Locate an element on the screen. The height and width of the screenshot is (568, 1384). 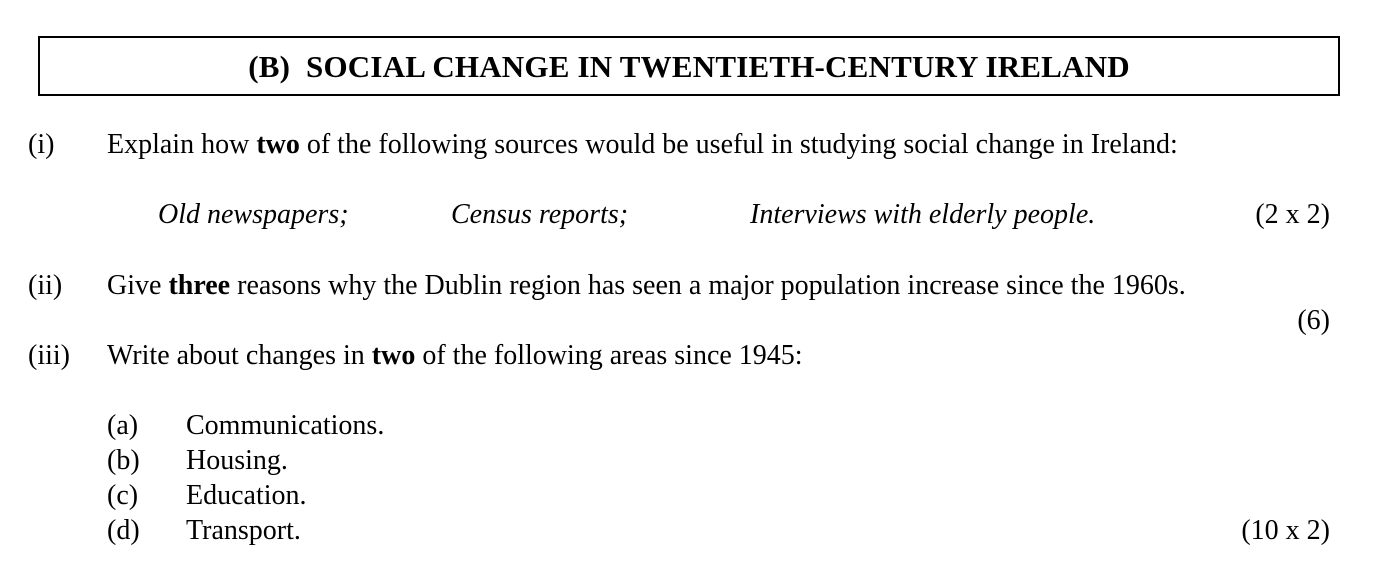
question-2-marks: (6) is located at coordinates (1313, 320).